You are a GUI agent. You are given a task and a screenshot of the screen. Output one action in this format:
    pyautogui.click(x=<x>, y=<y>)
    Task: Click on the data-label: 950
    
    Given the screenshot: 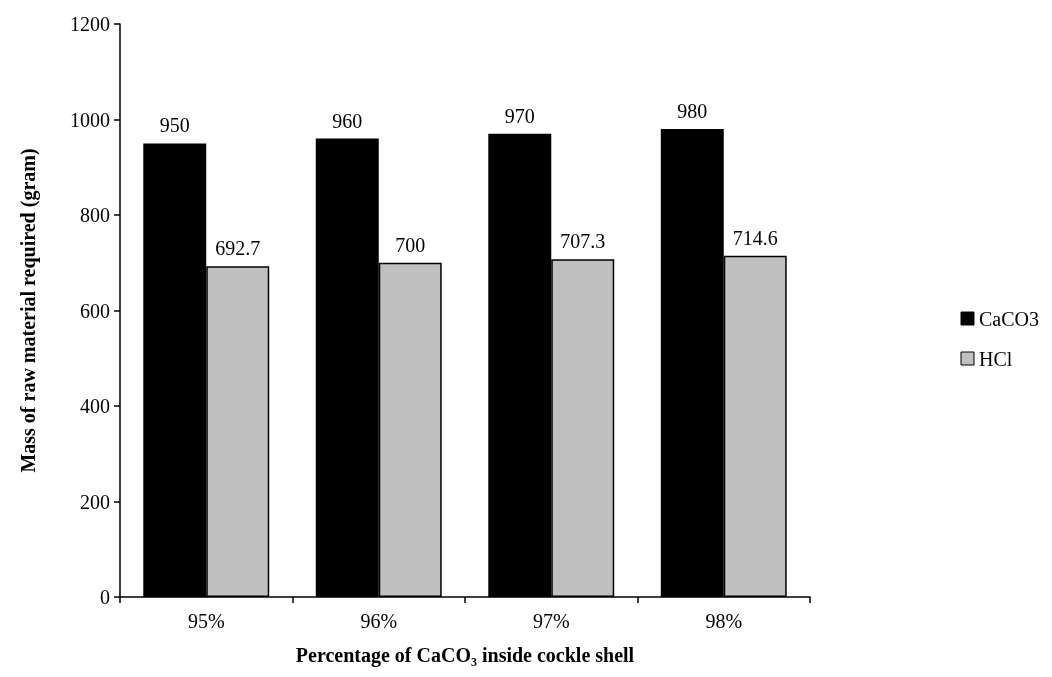 What is the action you would take?
    pyautogui.click(x=174, y=125)
    